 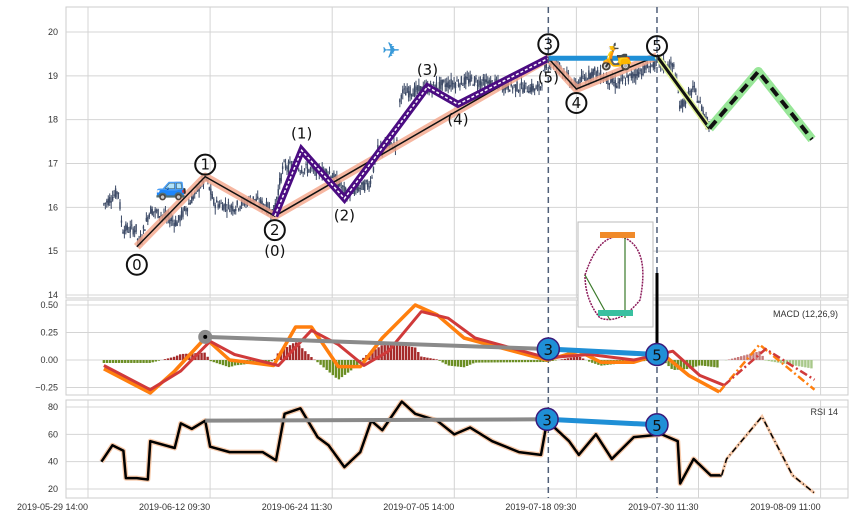 I want to click on wave-label: 0, so click(x=137, y=265).